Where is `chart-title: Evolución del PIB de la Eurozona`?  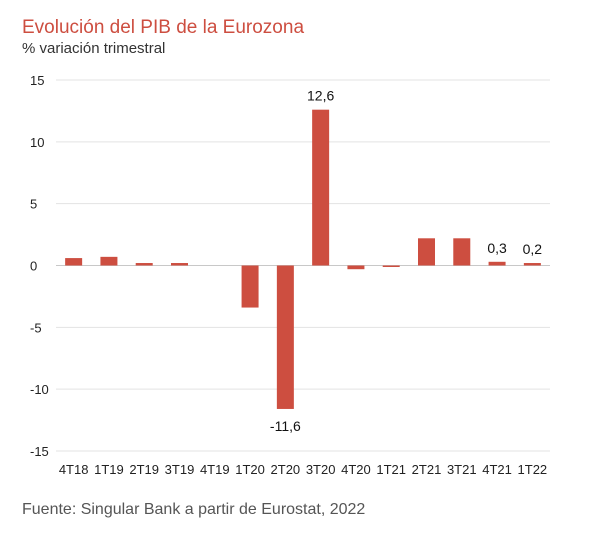 chart-title: Evolución del PIB de la Eurozona is located at coordinates (163, 27).